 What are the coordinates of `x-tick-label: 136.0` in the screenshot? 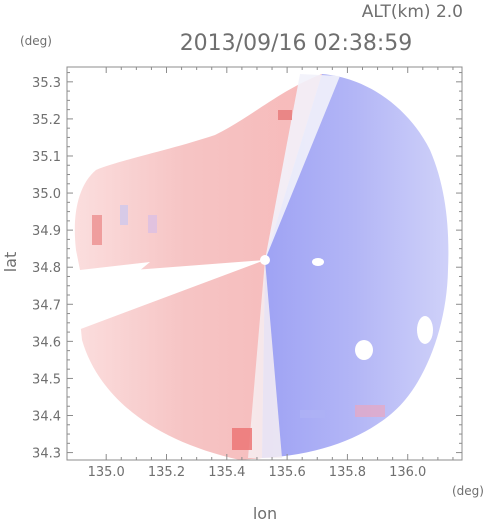 It's located at (407, 472).